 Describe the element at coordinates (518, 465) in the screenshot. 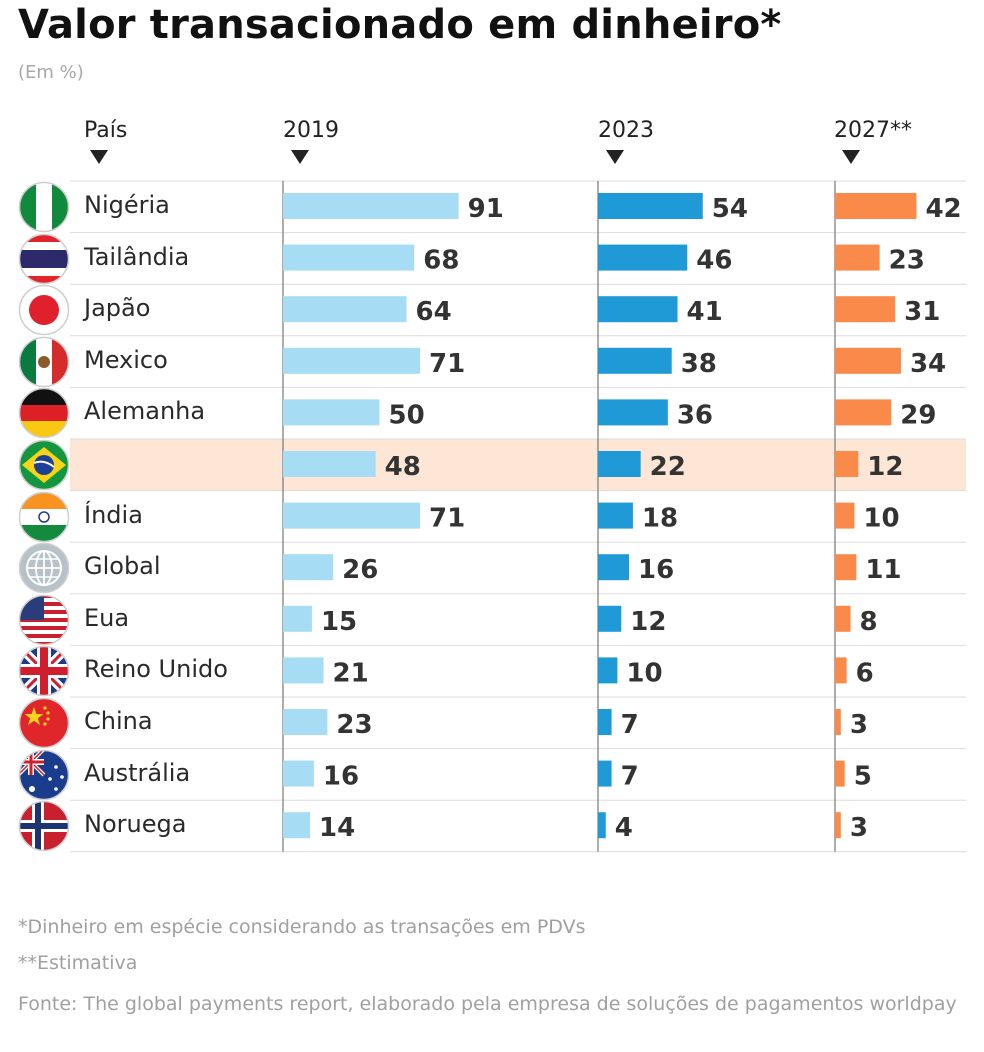

I see `highlight-row` at that location.